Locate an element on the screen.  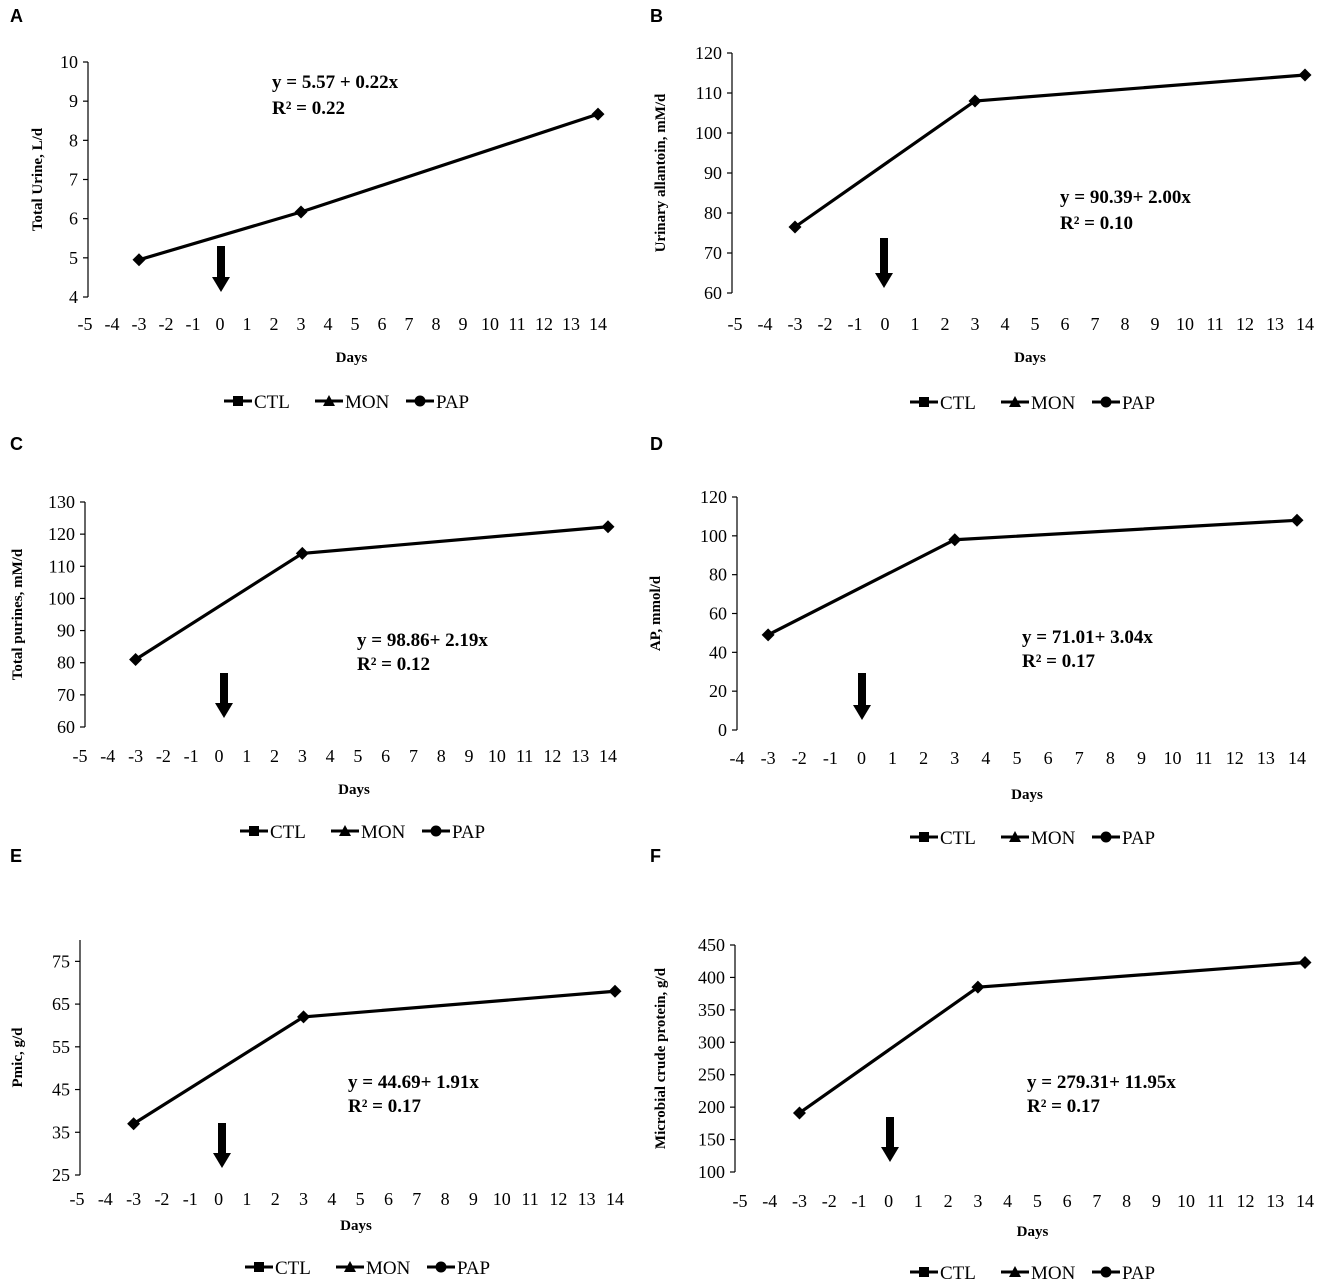
x-tick-label: 13 is located at coordinates (1266, 758).